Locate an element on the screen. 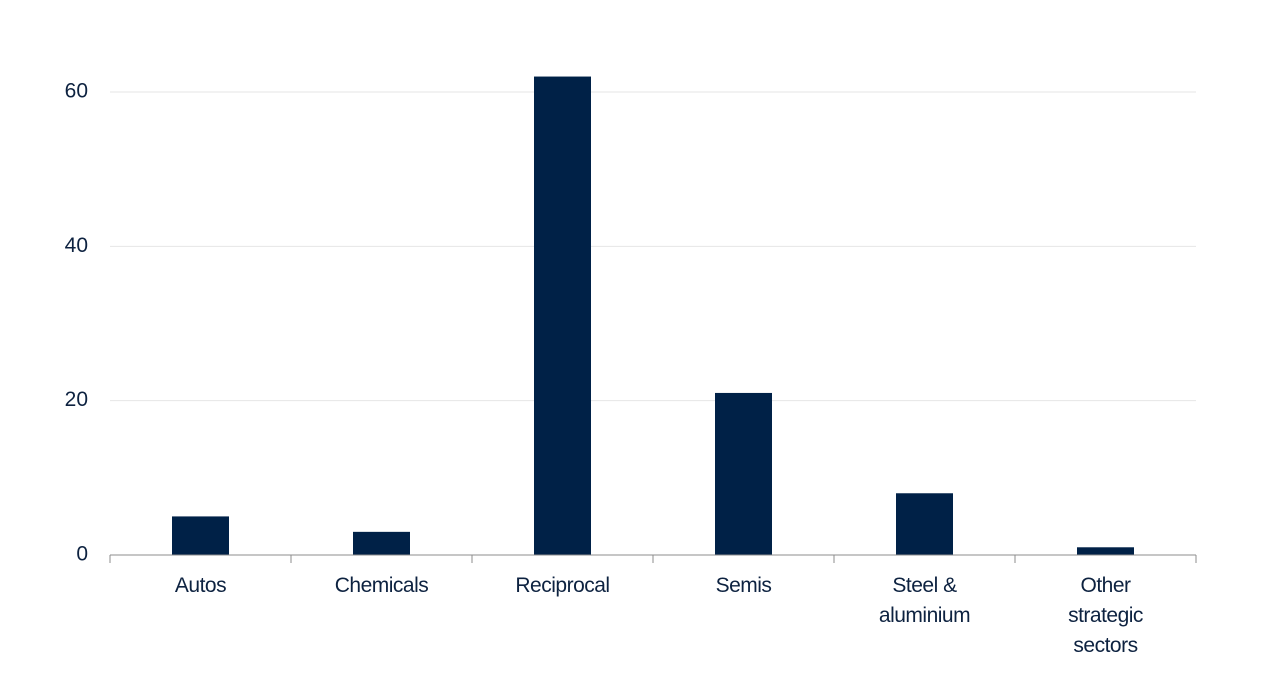 This screenshot has width=1280, height=699. x-tick-label: Other strategic sectors is located at coordinates (1105, 615).